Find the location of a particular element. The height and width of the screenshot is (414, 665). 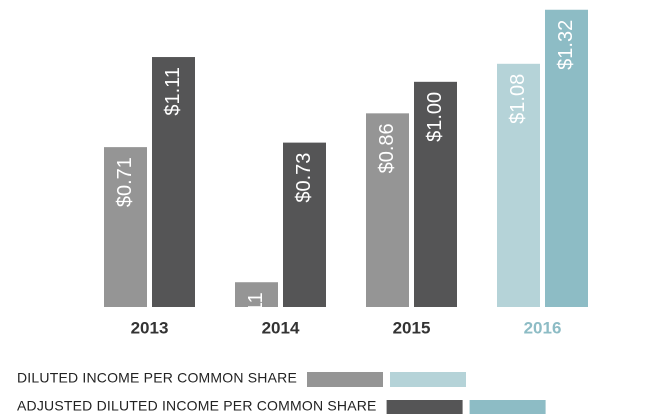

legend-label: ADJUSTED DILUTED INCOME PER COMMON SHARE is located at coordinates (197, 406).